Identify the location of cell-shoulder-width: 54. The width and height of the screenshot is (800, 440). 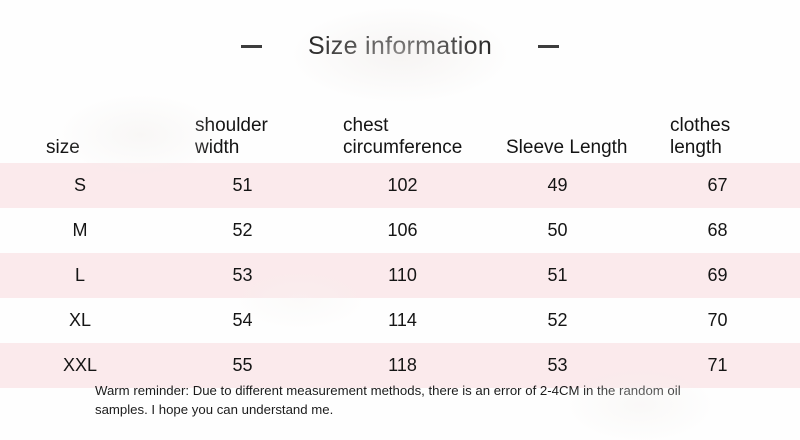
(242, 320).